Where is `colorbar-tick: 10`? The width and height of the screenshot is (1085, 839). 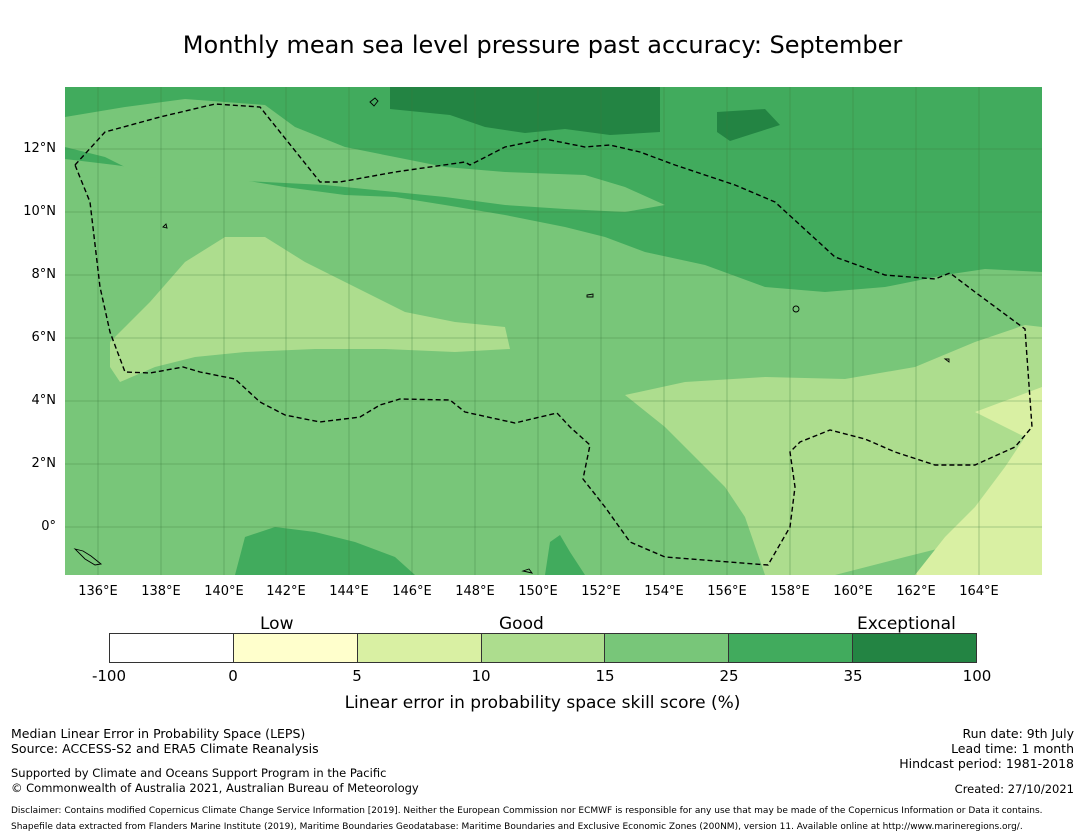 colorbar-tick: 10 is located at coordinates (481, 676).